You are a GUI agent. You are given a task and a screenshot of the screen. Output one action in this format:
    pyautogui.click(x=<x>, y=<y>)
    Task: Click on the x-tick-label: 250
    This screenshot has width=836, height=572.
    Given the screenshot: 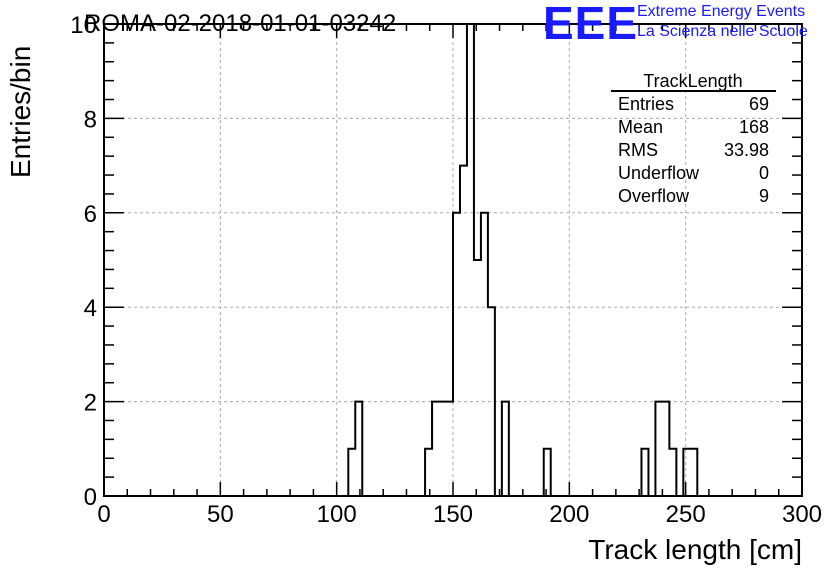 What is the action you would take?
    pyautogui.click(x=686, y=514)
    